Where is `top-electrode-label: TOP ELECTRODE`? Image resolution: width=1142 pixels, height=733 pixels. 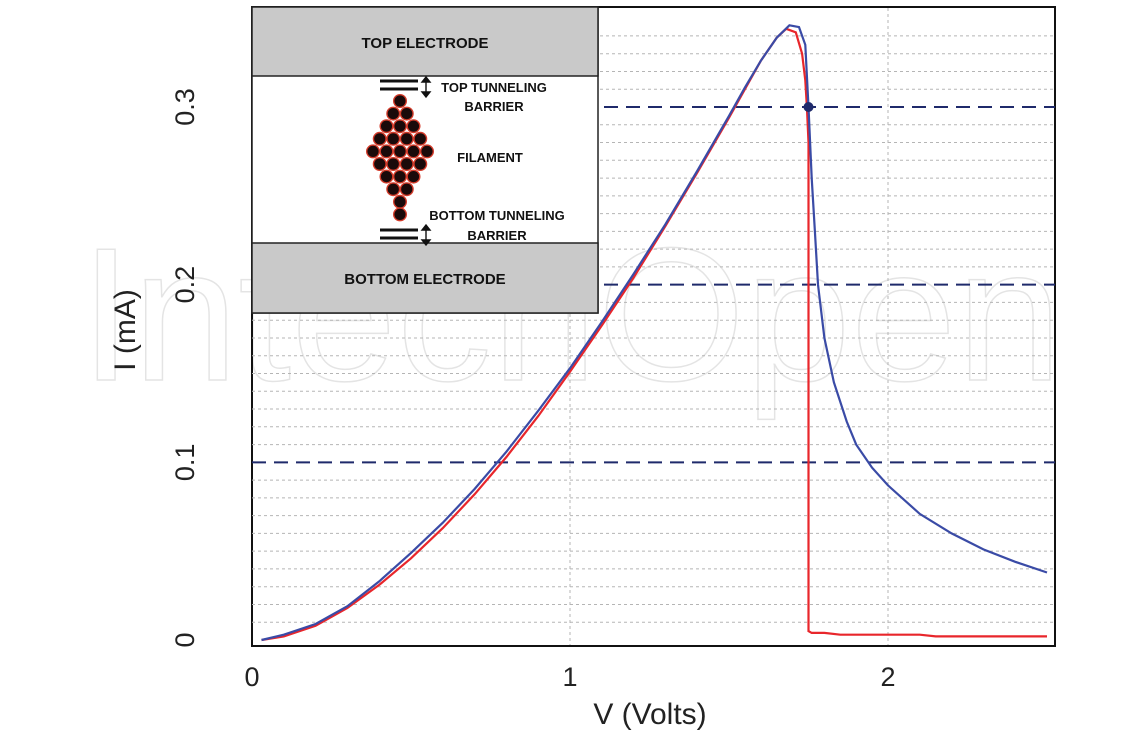
top-electrode-label: TOP ELECTRODE is located at coordinates (425, 43).